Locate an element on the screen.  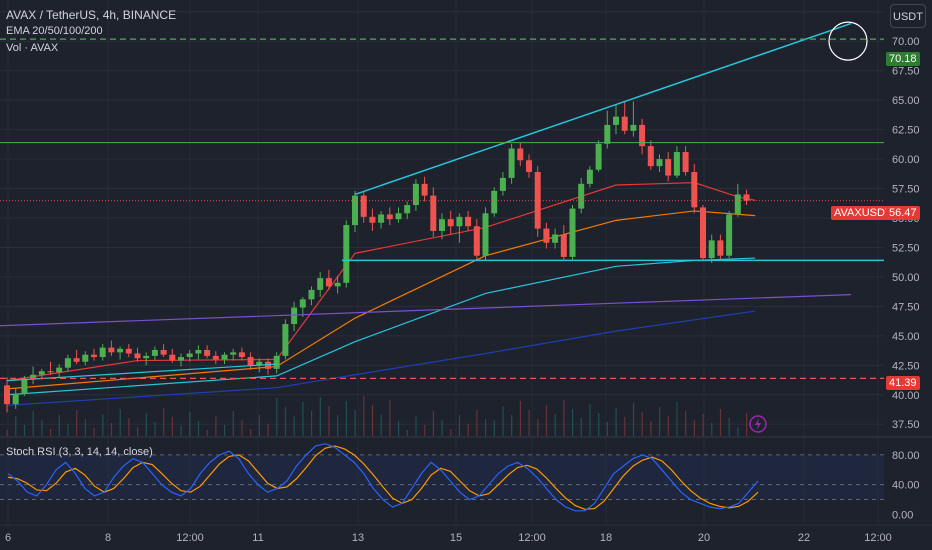
price-tick-label: 52.50 is located at coordinates (906, 248).